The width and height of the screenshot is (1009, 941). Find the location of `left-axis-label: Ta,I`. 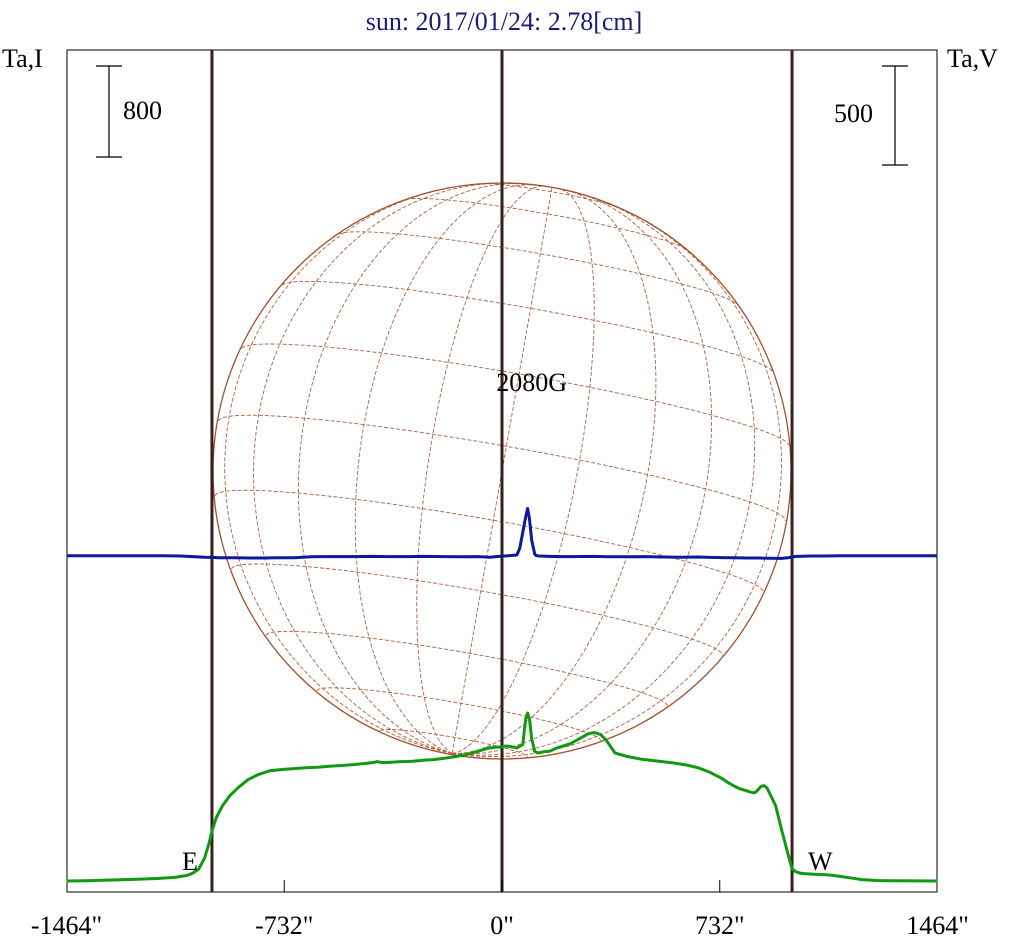

left-axis-label: Ta,I is located at coordinates (22, 58).